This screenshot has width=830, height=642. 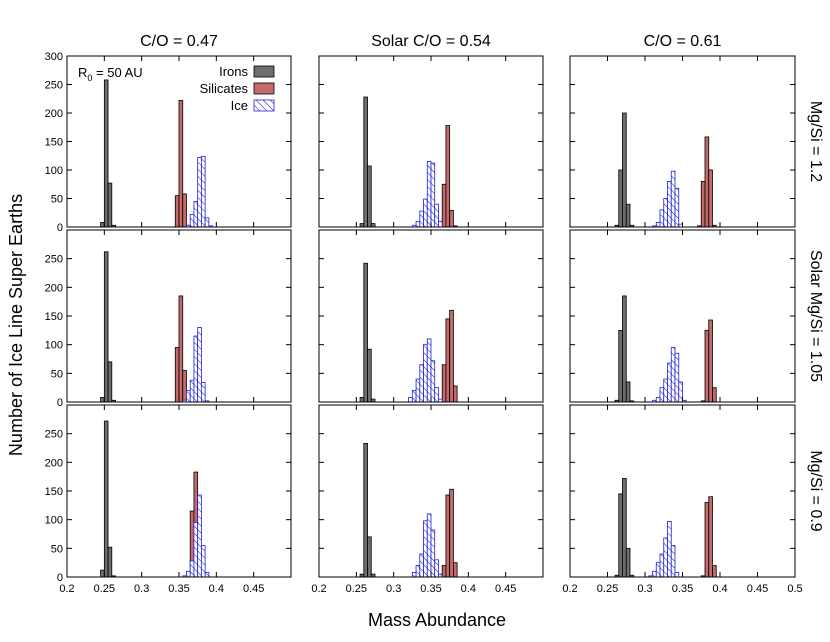 What do you see at coordinates (683, 41) in the screenshot?
I see `column-title: C/O = 0.61` at bounding box center [683, 41].